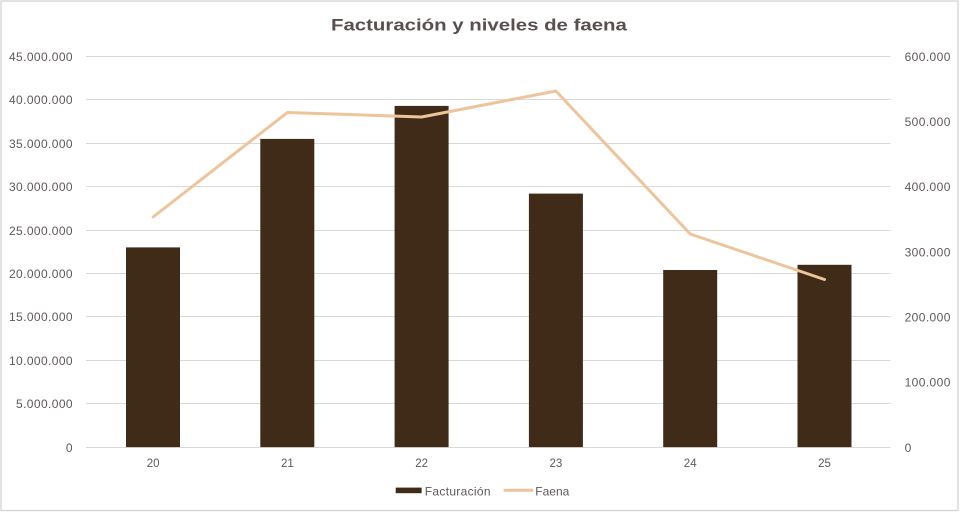 This screenshot has height=512, width=960. Describe the element at coordinates (928, 187) in the screenshot. I see `svg-text: 400.000` at that location.